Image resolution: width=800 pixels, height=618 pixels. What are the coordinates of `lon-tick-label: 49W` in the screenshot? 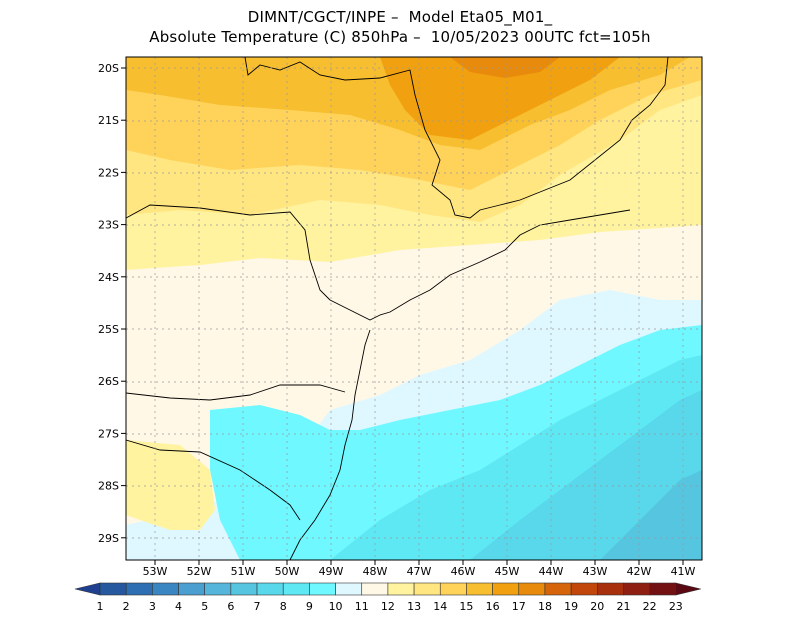 It's located at (331, 571).